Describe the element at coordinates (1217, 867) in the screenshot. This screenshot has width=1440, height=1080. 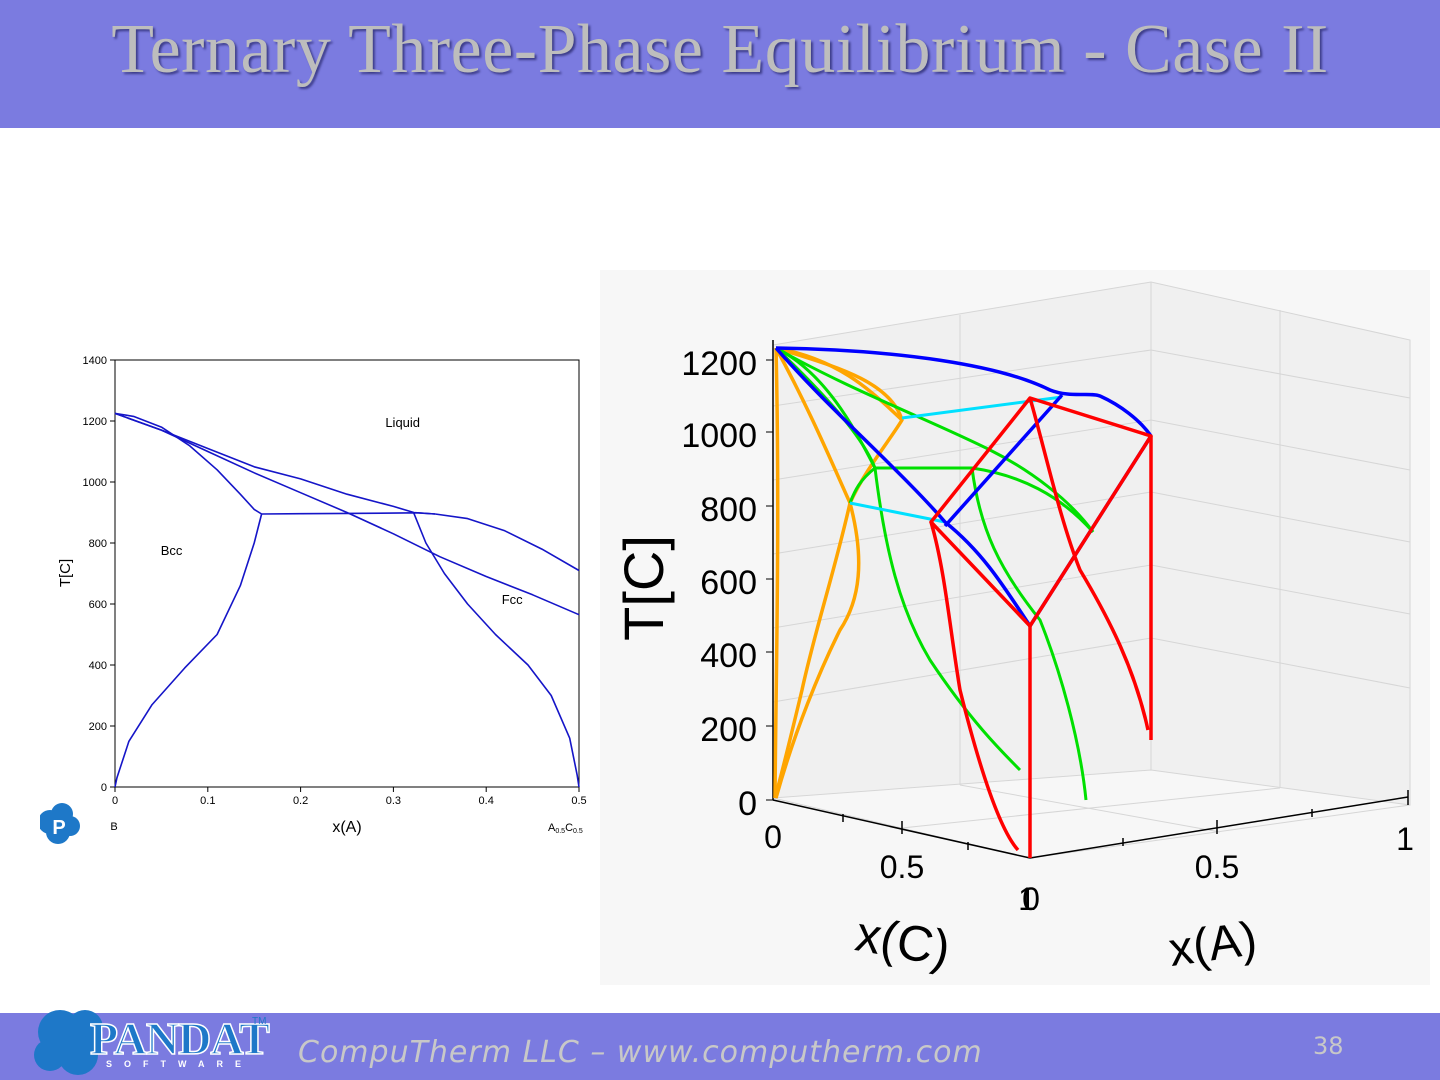
I see `xa-tick-label: 0.5` at that location.